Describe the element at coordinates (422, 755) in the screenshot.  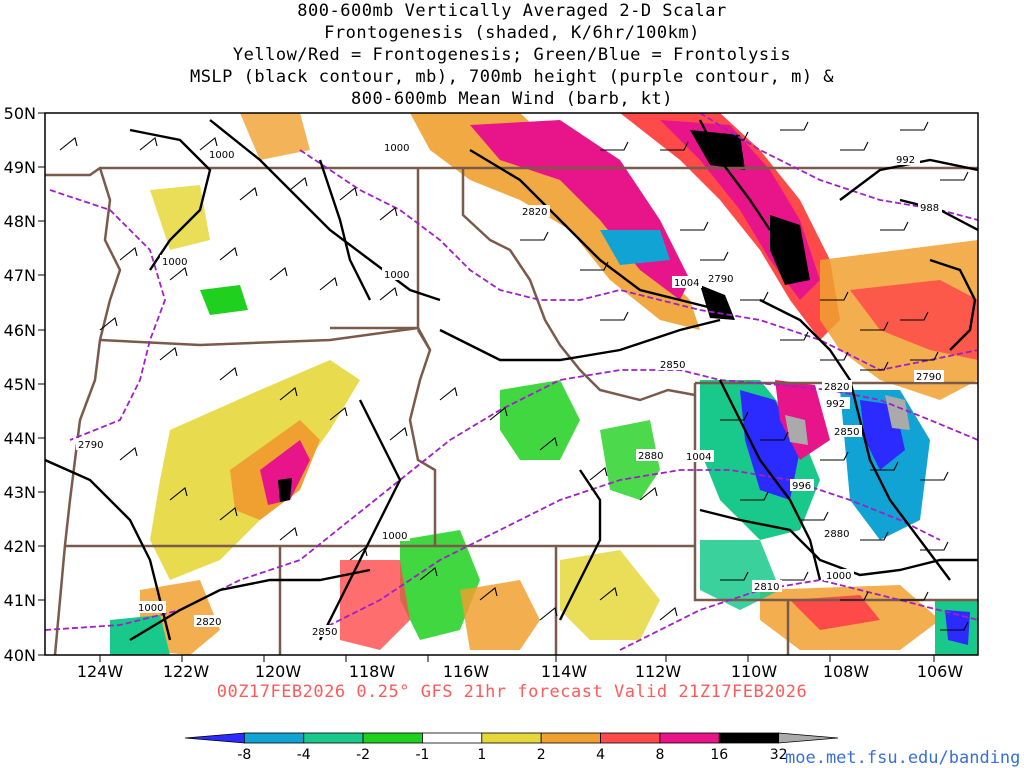
I see `colorbar-label: -1` at that location.